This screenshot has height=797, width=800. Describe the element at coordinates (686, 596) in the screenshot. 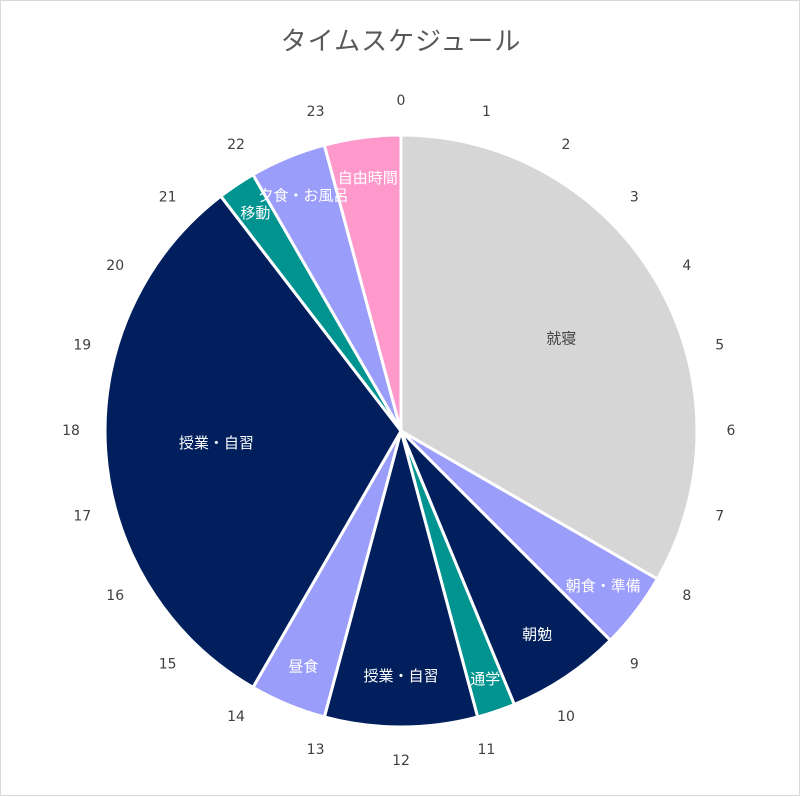

I see `hour-tick-label: 8` at that location.